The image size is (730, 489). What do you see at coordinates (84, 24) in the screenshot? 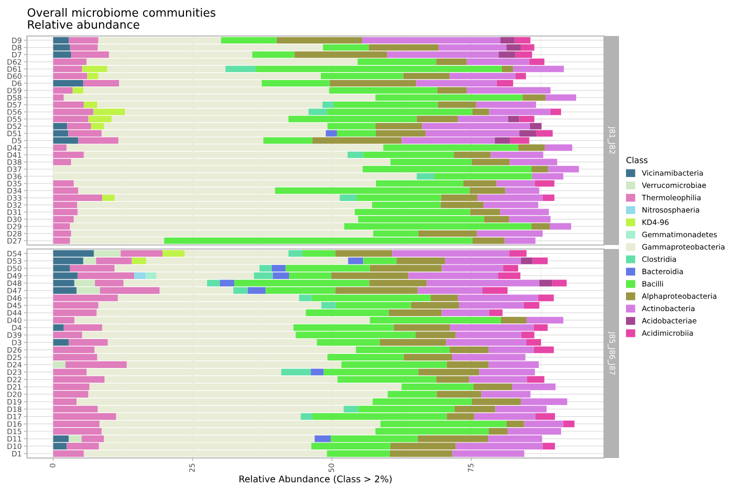
I see `chart-subtitle: Relative abundance` at bounding box center [84, 24].